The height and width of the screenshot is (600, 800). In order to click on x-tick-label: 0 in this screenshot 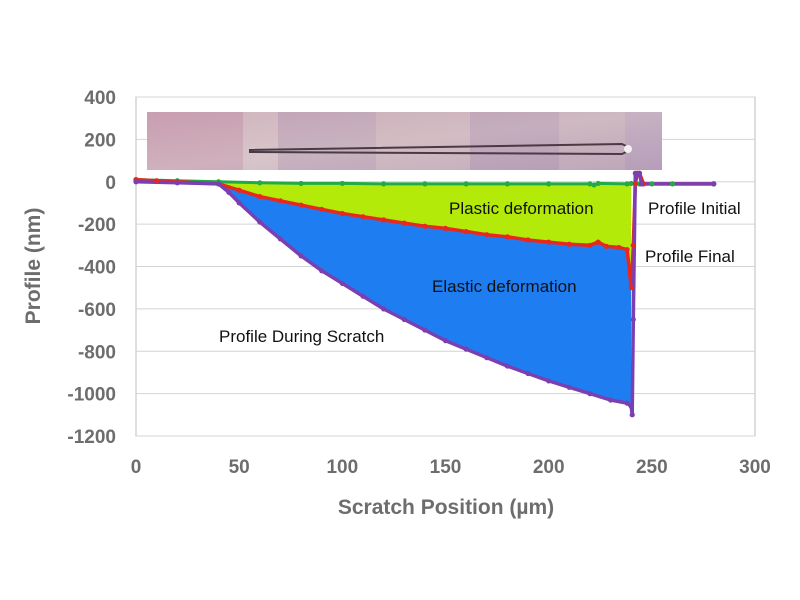, I will do `click(136, 467)`.